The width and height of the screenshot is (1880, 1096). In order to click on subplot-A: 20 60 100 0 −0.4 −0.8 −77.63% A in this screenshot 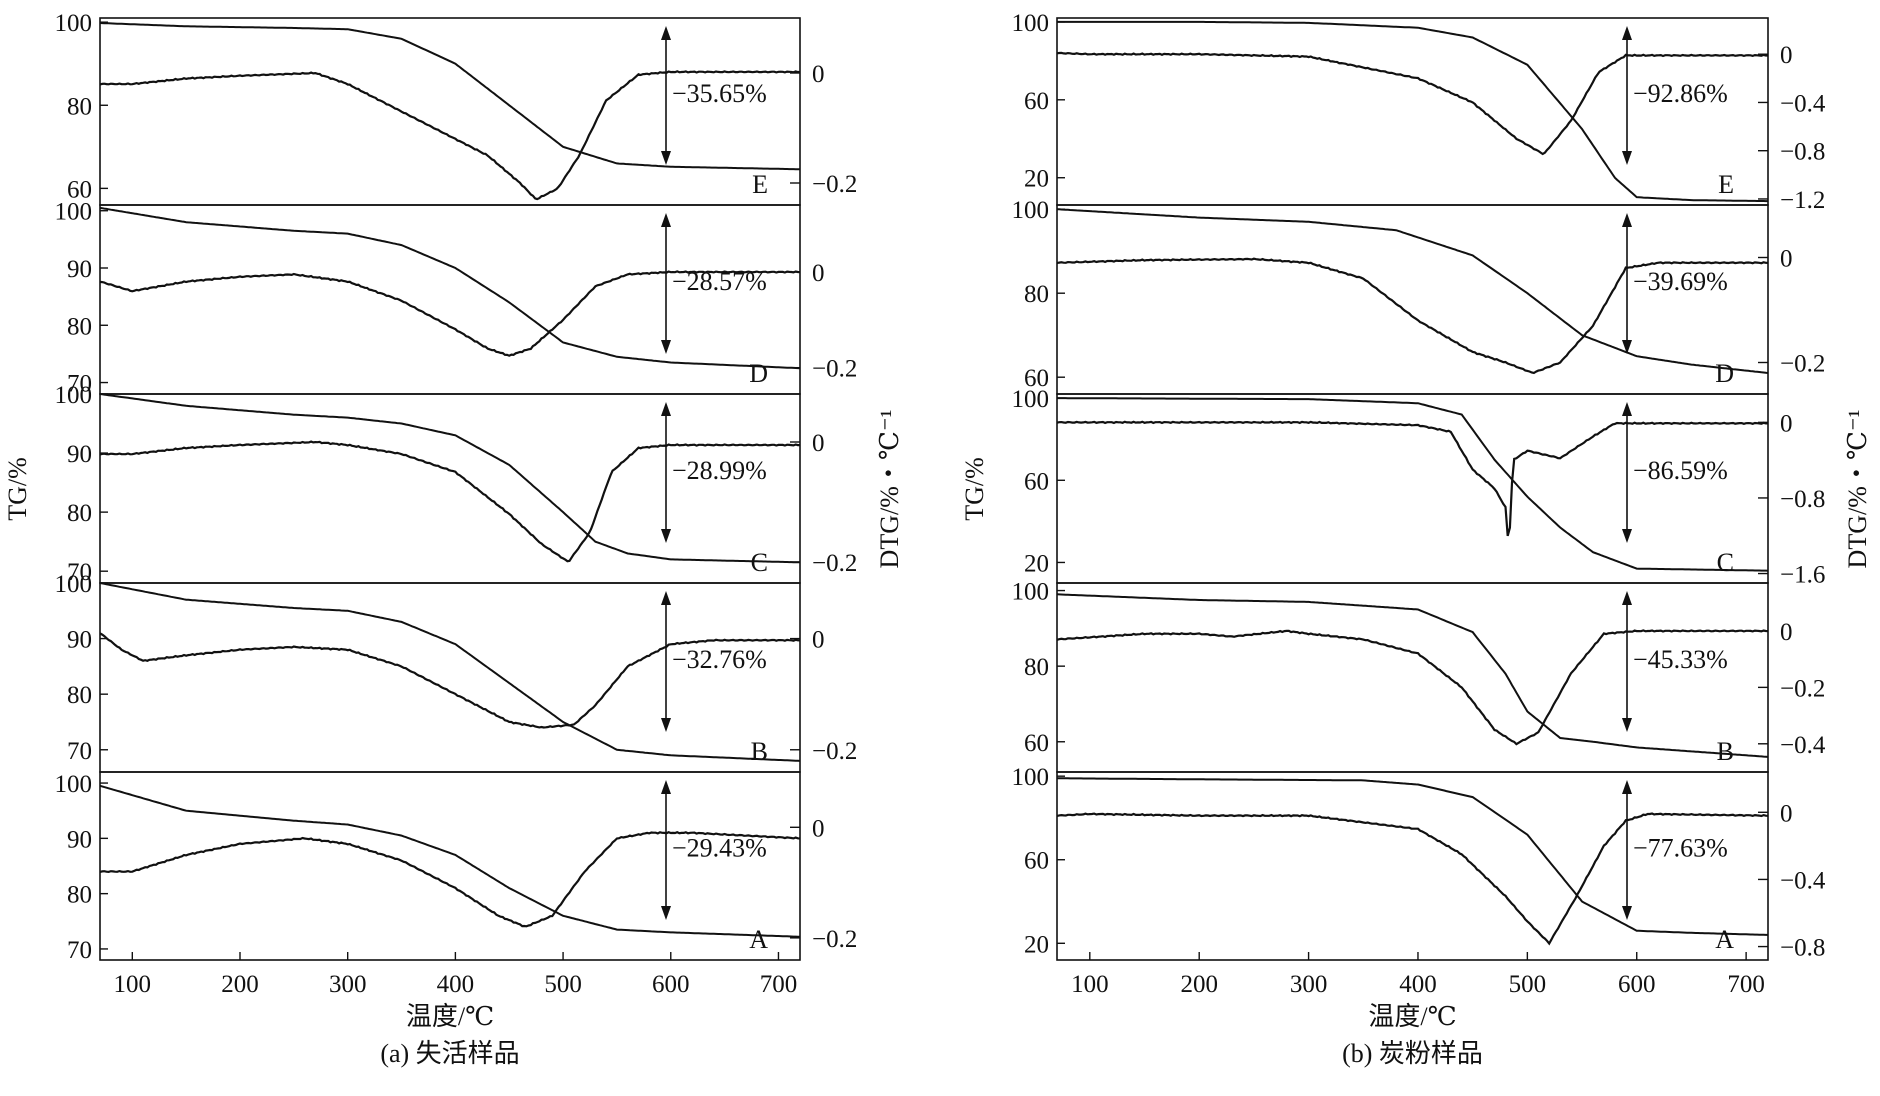, I will do `click(1419, 862)`.